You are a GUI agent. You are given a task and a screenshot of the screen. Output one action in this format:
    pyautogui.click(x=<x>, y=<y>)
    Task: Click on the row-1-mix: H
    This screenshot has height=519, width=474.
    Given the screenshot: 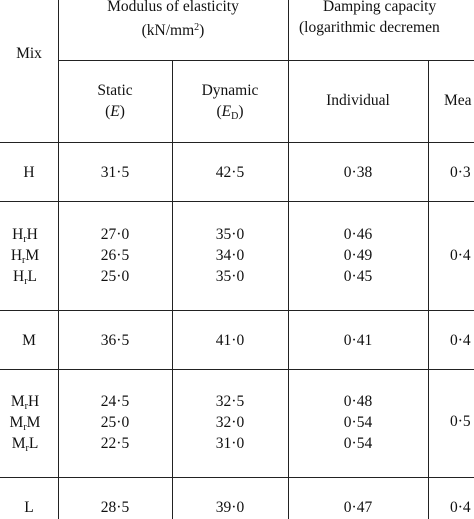 What is the action you would take?
    pyautogui.click(x=29, y=172)
    